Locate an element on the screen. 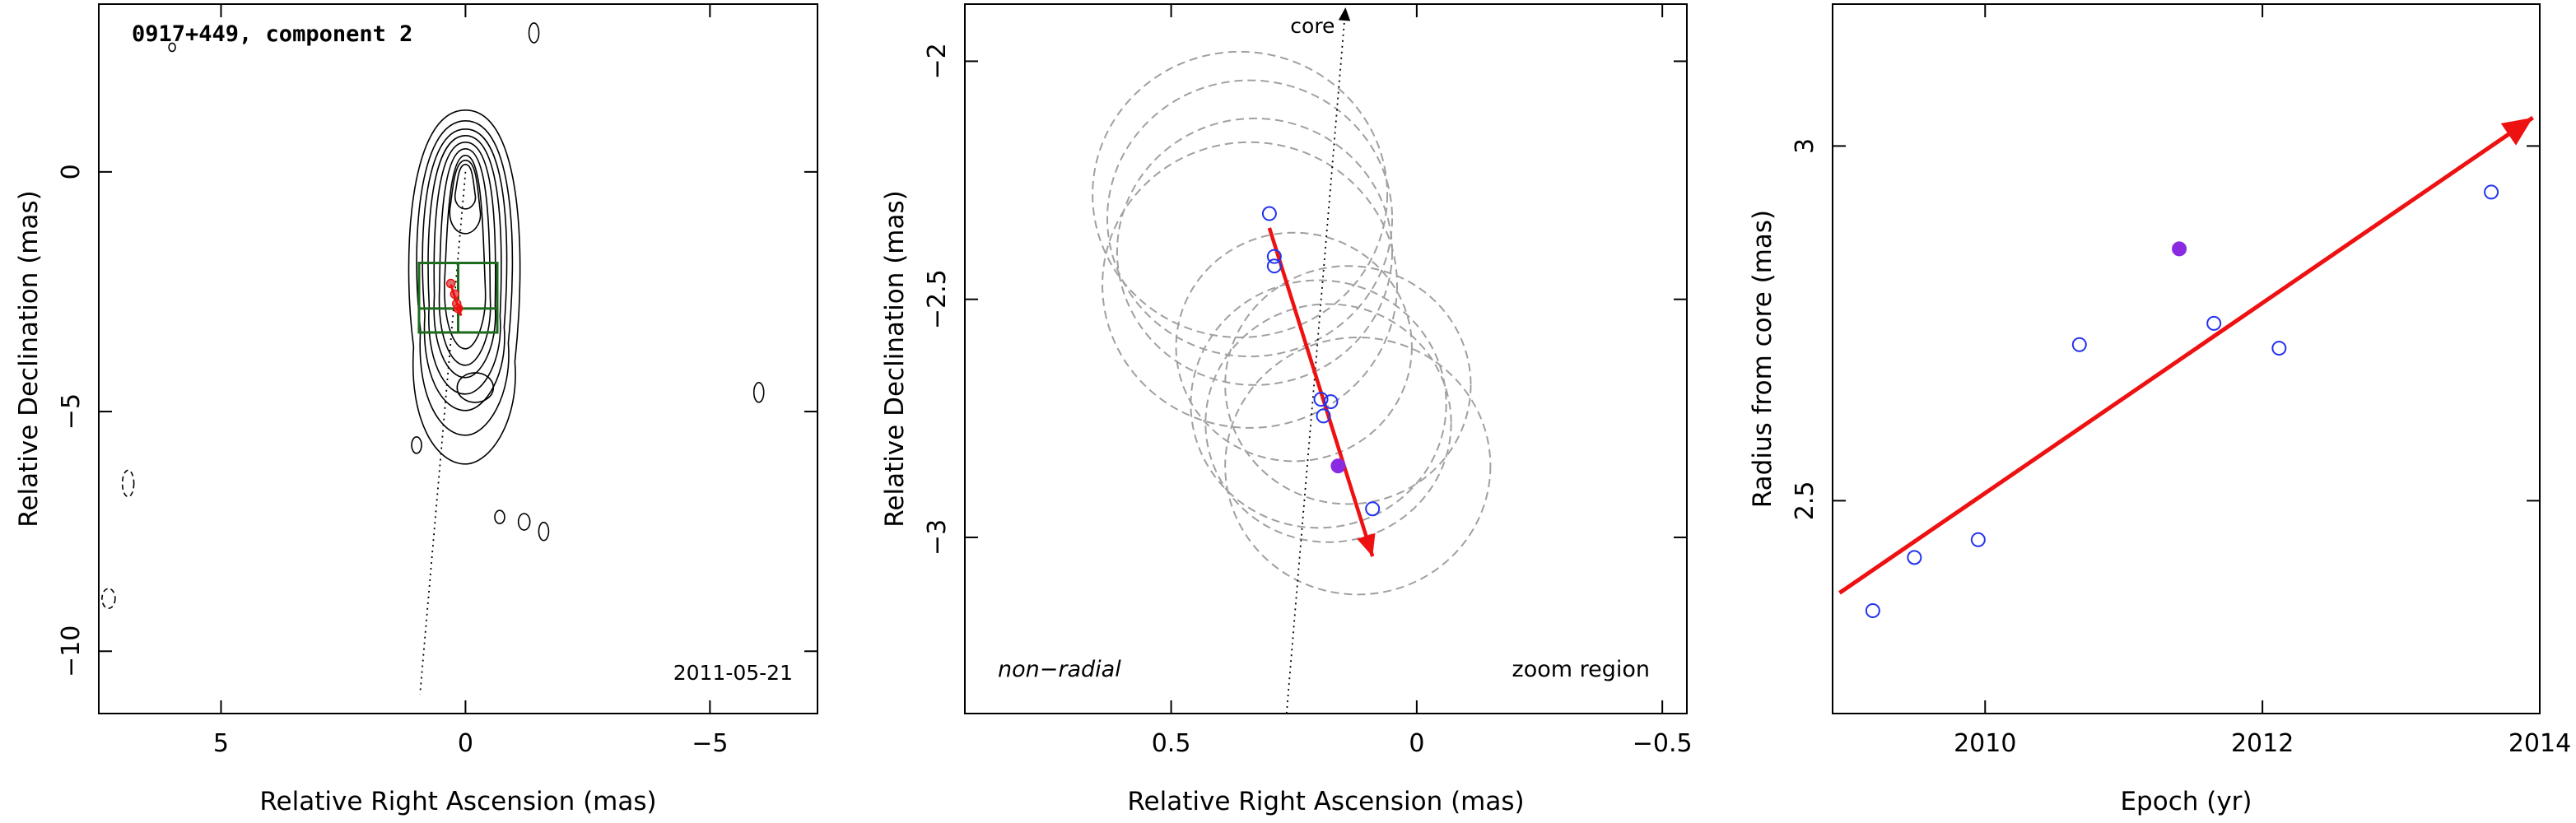  fit-arrow-head is located at coordinates (2516, 131).